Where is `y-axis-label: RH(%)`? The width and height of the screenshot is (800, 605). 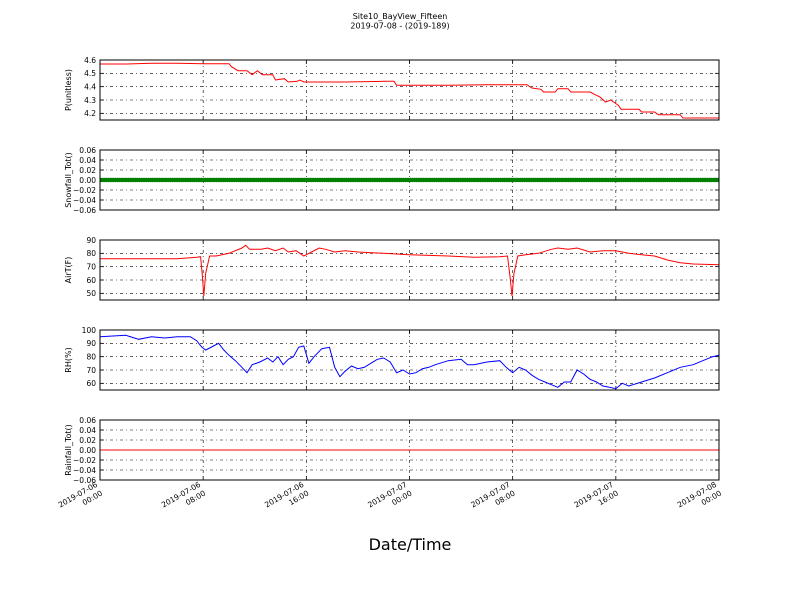
y-axis-label: RH(%) is located at coordinates (68, 359).